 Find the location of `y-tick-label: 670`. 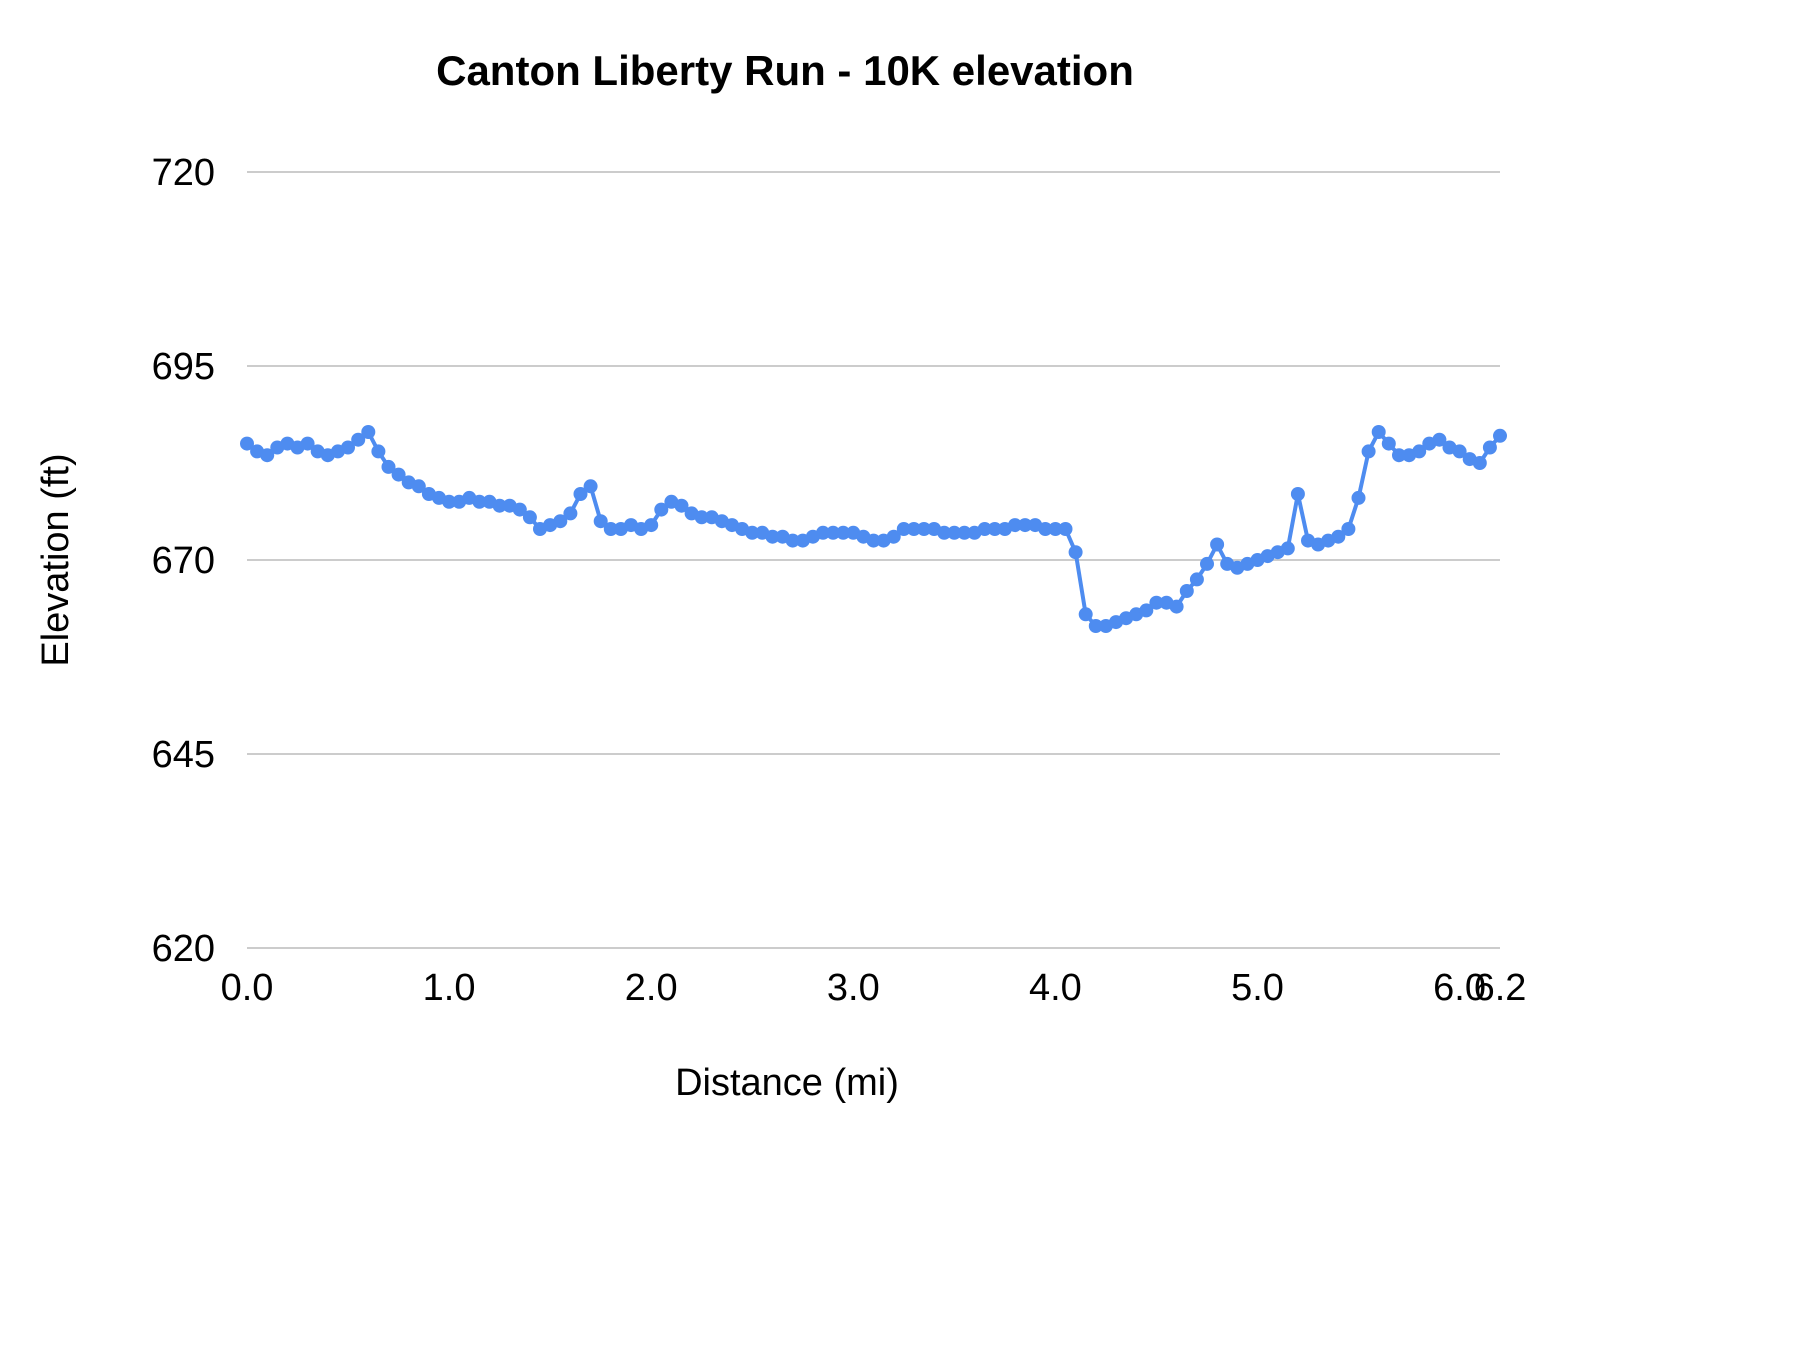

y-tick-label: 670 is located at coordinates (183, 561).